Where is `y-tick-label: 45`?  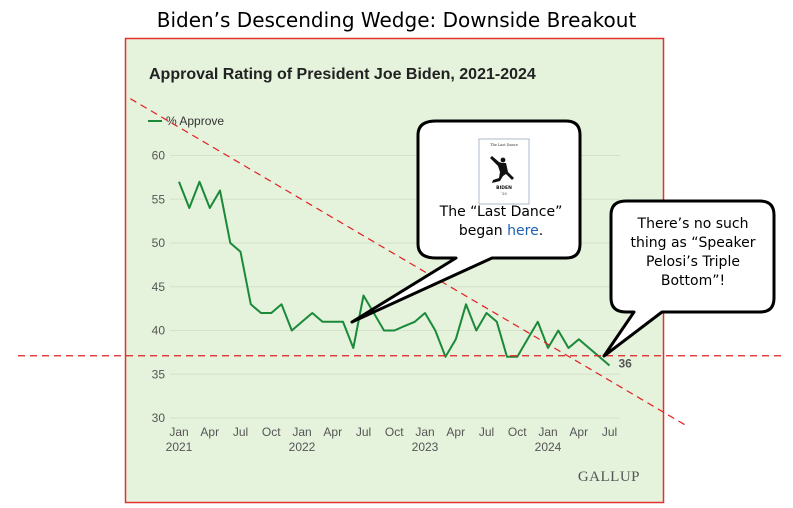 y-tick-label: 45 is located at coordinates (159, 287).